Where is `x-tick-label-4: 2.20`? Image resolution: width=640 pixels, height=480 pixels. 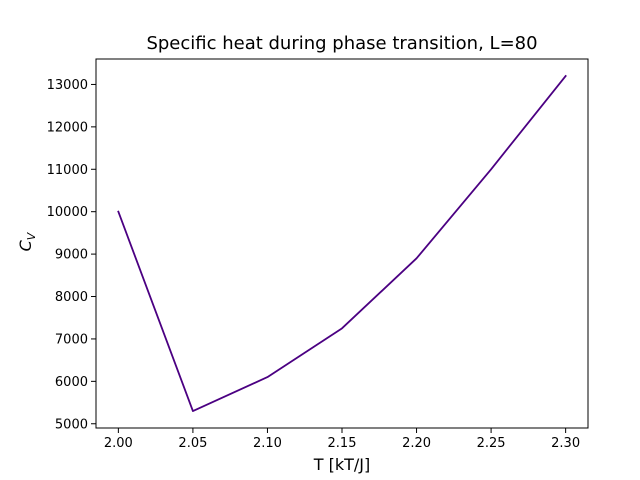 x-tick-label-4: 2.20 is located at coordinates (416, 443).